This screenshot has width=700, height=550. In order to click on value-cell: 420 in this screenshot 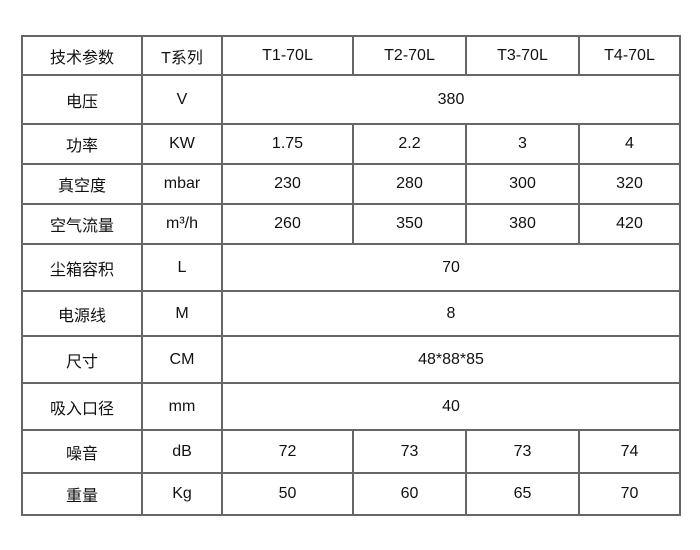, I will do `click(629, 224)`.